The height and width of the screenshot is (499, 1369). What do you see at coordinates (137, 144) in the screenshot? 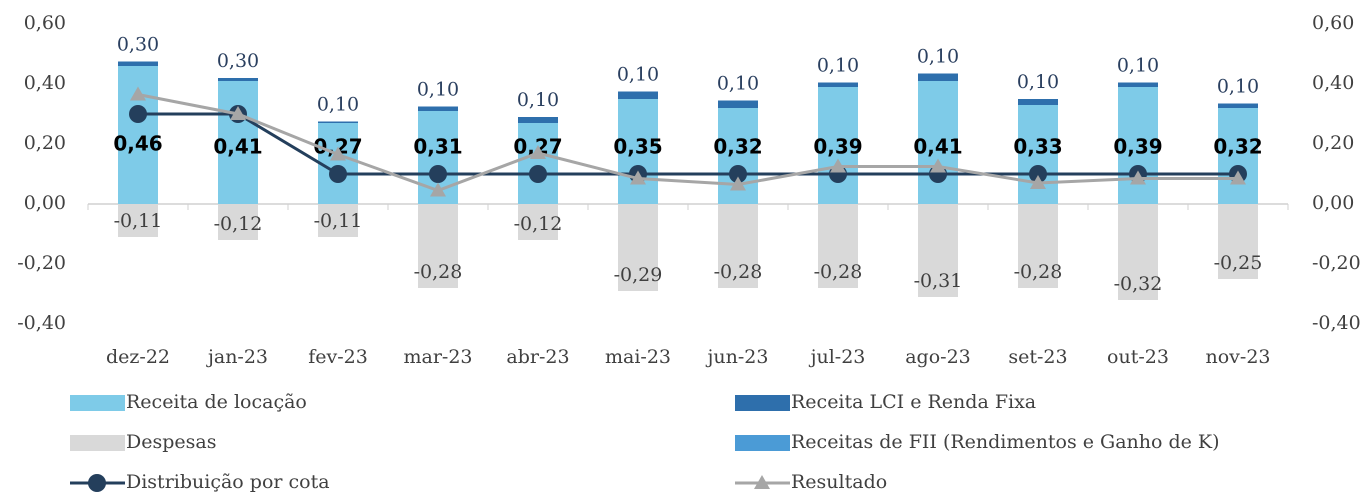
I see `bar-label: 0,46` at bounding box center [137, 144].